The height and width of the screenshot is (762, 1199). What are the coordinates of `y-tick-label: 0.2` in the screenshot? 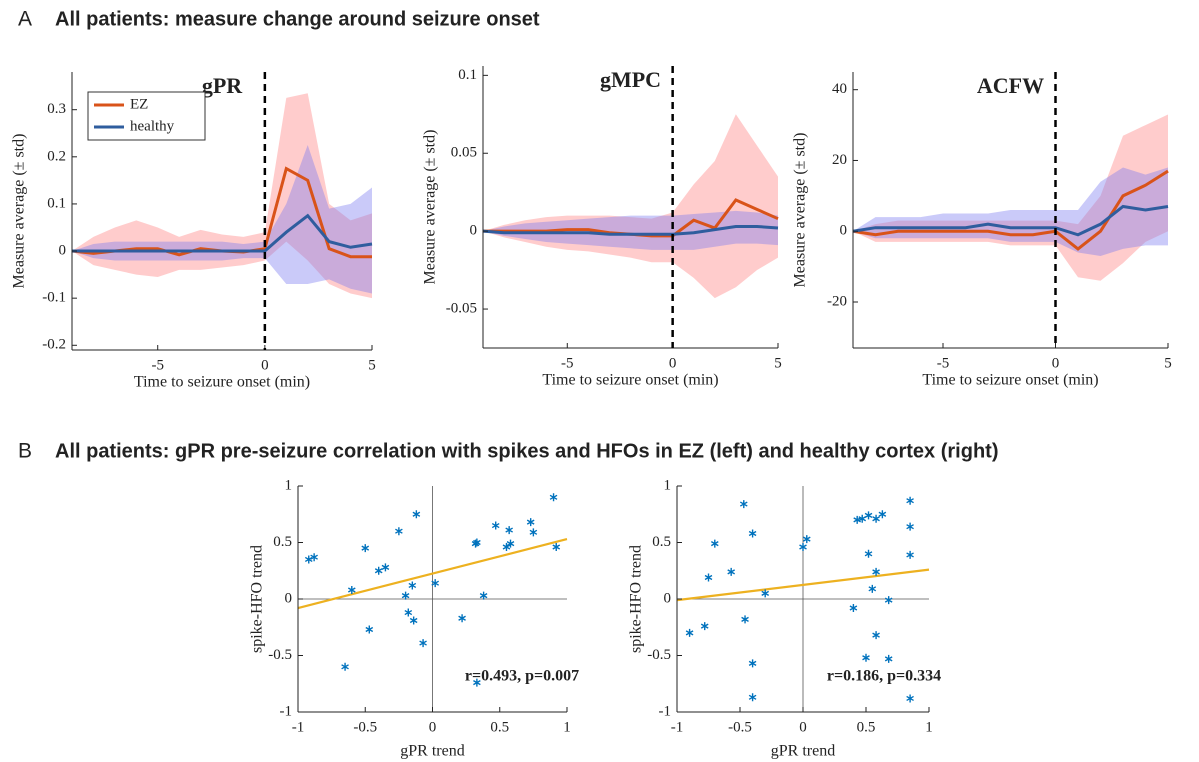 It's located at (56, 156).